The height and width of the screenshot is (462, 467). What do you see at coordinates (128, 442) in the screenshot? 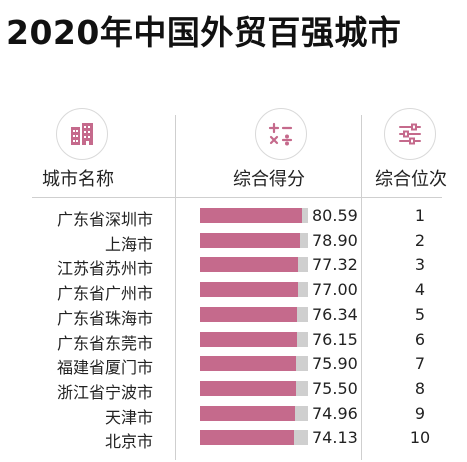
I see `city-label: 北京市` at bounding box center [128, 442].